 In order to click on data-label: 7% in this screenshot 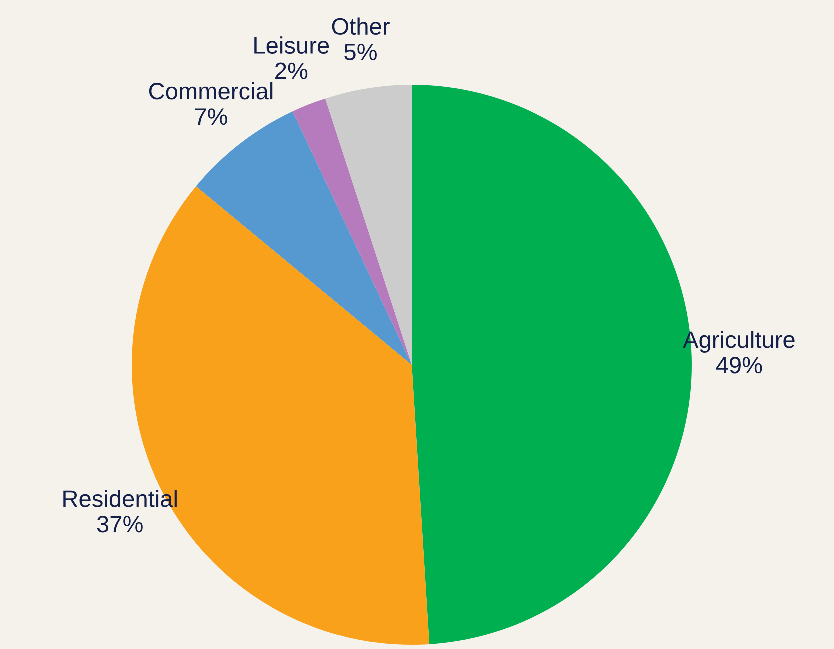, I will do `click(211, 117)`.